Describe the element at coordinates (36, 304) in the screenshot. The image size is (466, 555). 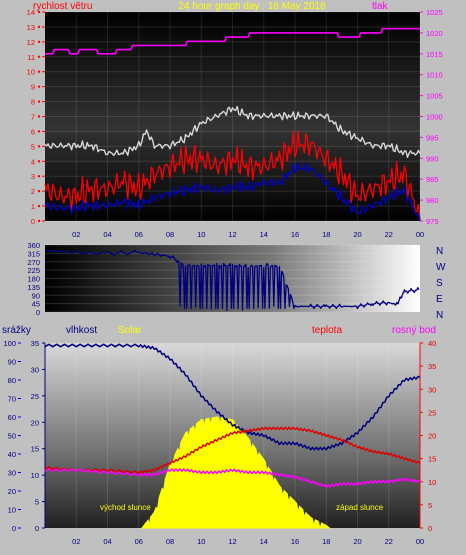
I see `y-tick-label-direction: 45` at that location.